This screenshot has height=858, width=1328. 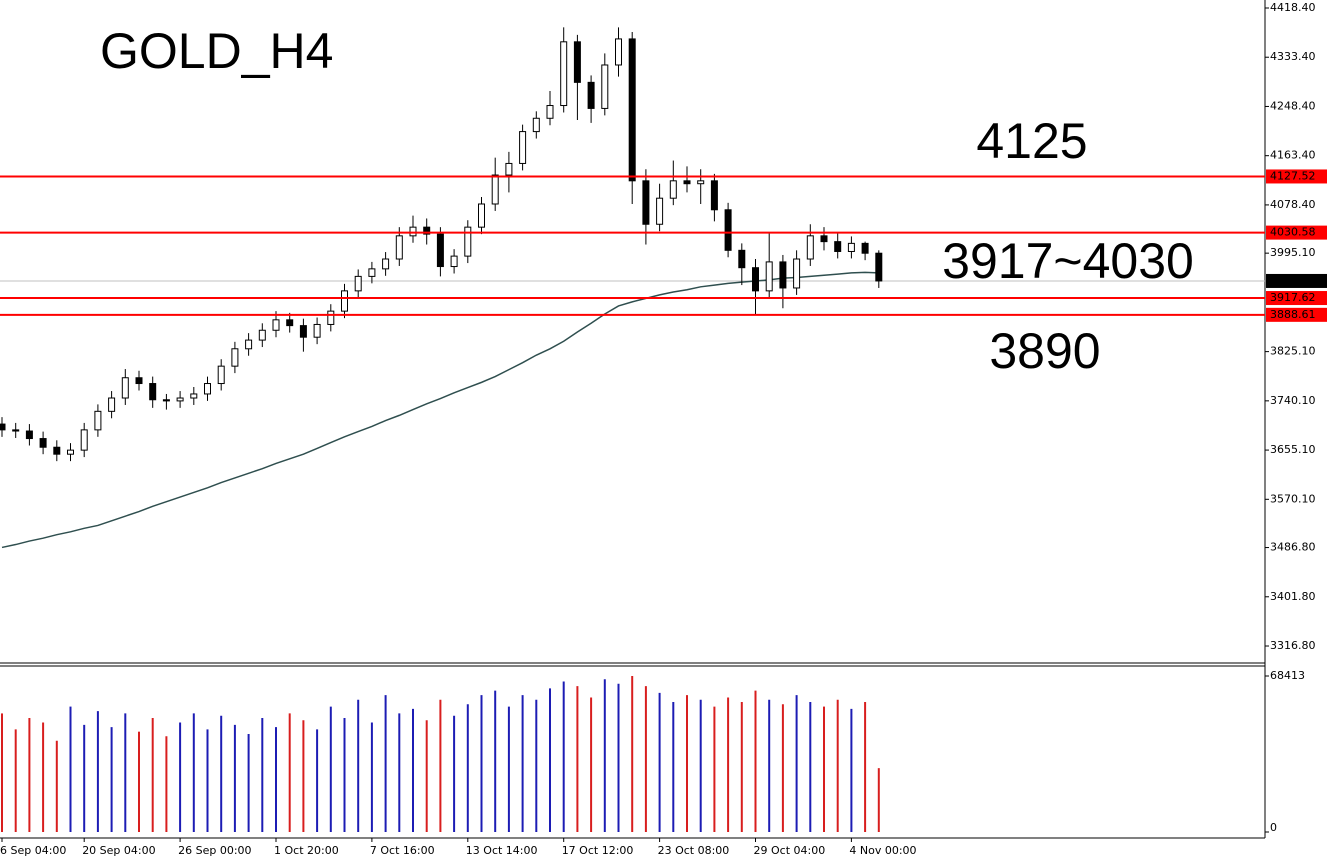 What do you see at coordinates (1293, 56) in the screenshot?
I see `y-tick-label: 4333.40` at bounding box center [1293, 56].